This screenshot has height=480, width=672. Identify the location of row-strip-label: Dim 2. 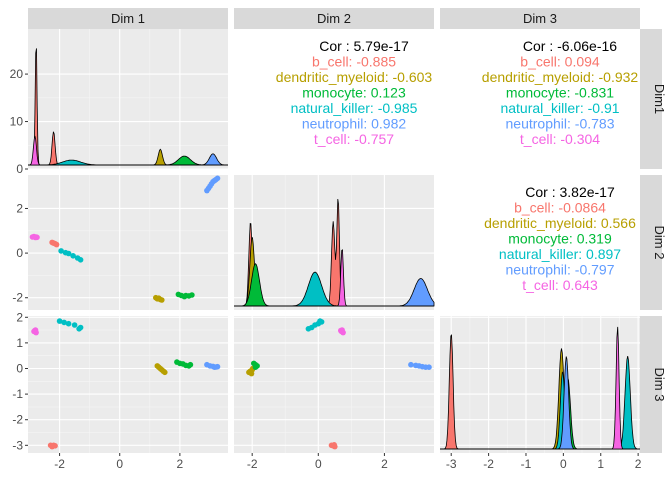
(659, 243).